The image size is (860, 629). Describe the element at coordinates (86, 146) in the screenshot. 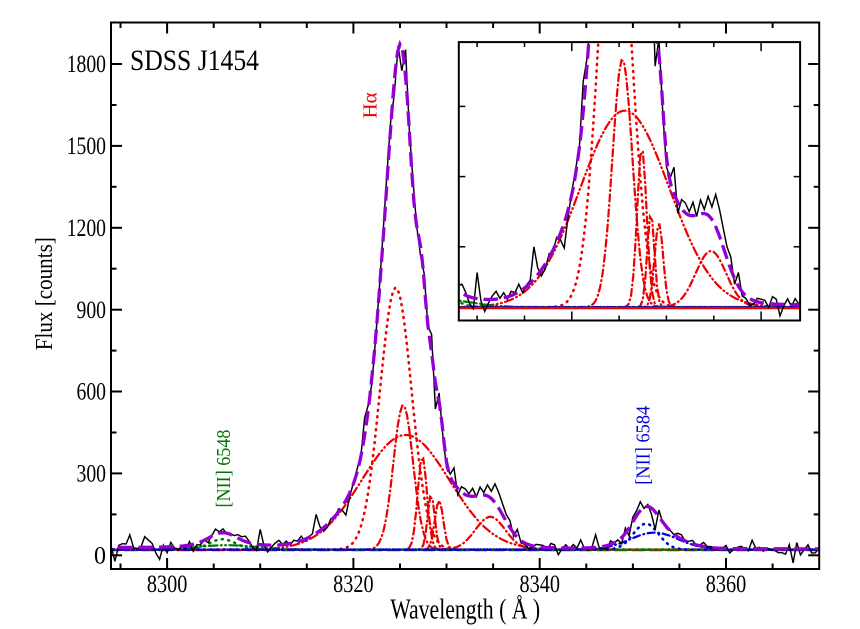

I see `svg-text: 1500` at that location.